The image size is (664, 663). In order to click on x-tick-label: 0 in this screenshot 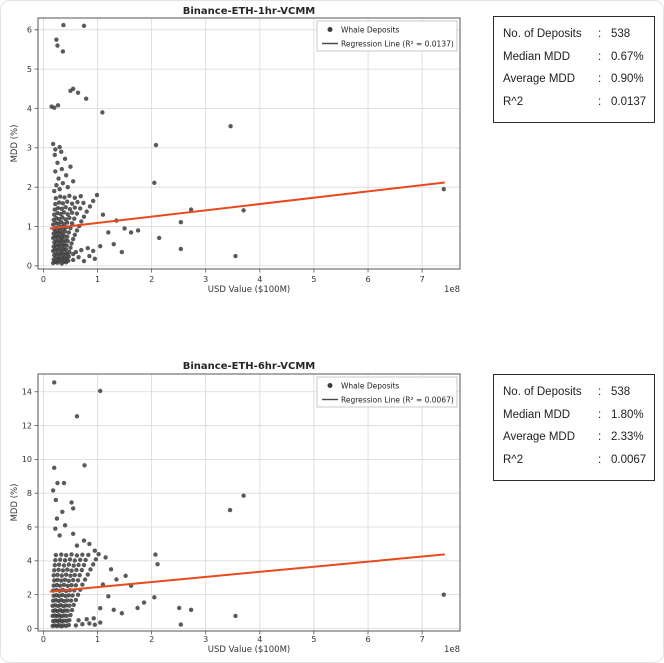, I will do `click(43, 639)`.